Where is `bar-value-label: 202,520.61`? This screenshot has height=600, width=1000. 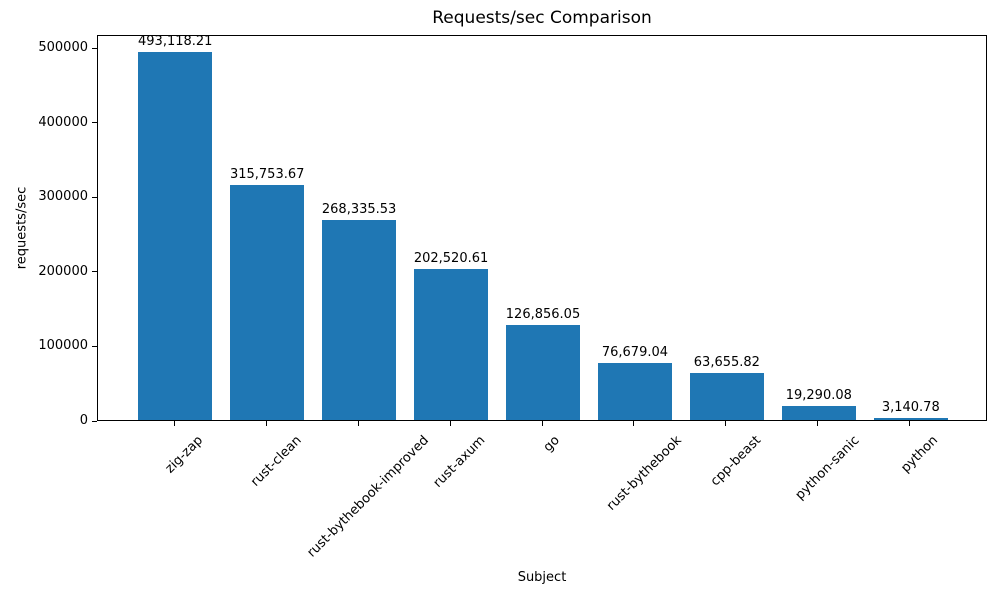
bar-value-label: 202,520.61 is located at coordinates (451, 259).